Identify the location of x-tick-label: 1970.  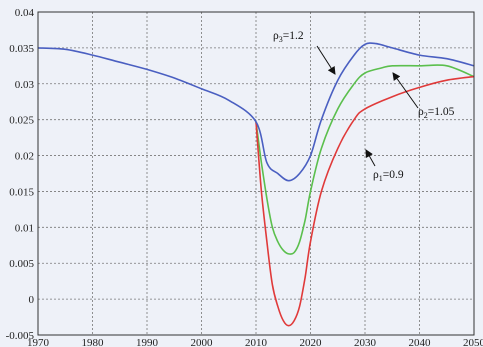
(38, 342).